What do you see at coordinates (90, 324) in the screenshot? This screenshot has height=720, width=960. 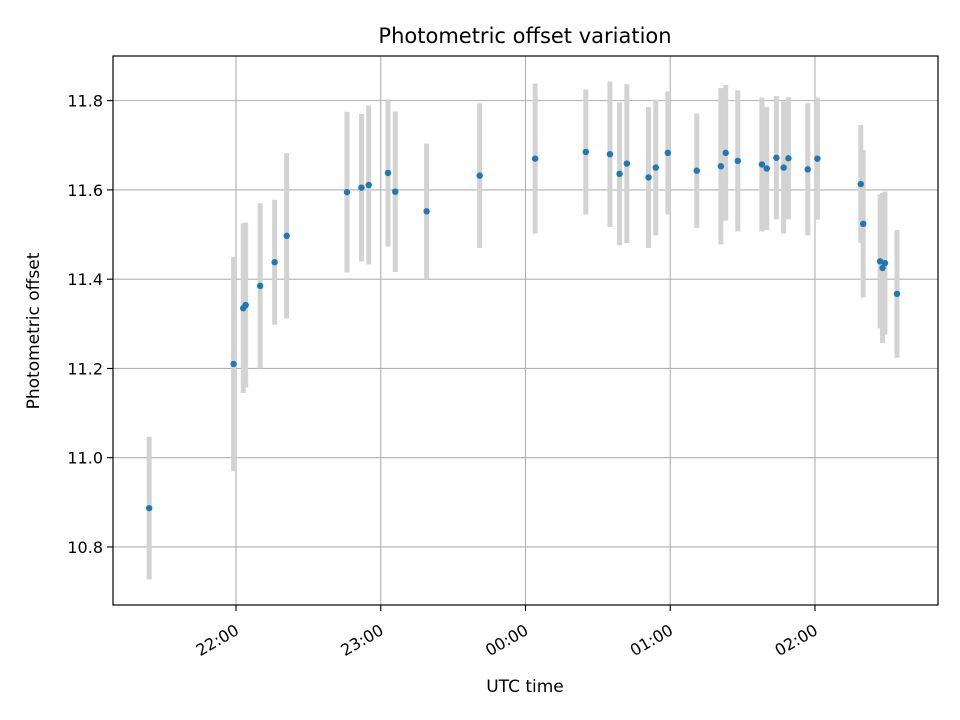 I see `y-axis-ticks: 10.8 11.0 11.2 11.4 11.6 11.8` at bounding box center [90, 324].